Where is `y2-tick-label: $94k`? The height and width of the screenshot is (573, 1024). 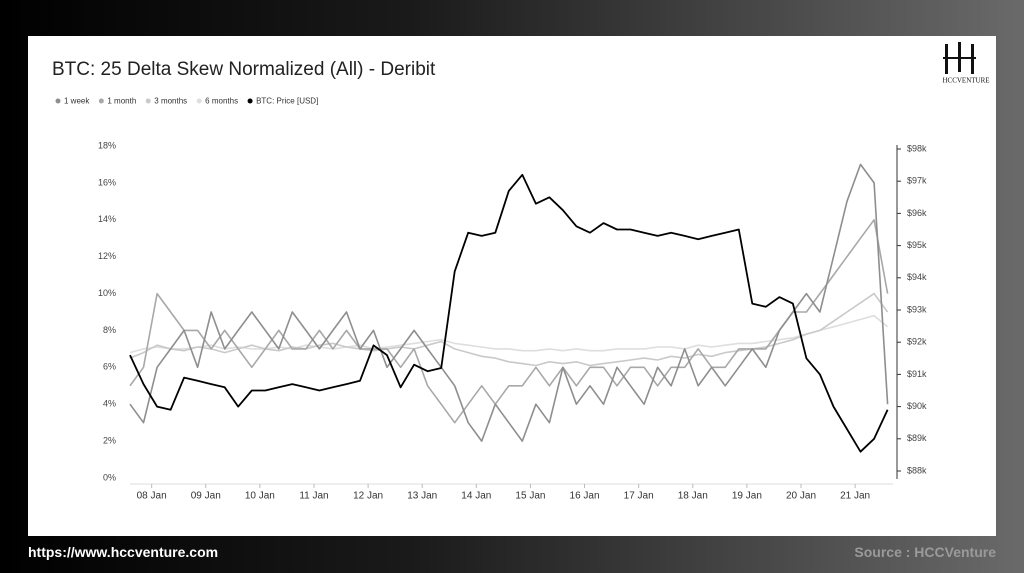 y2-tick-label: $94k is located at coordinates (917, 277).